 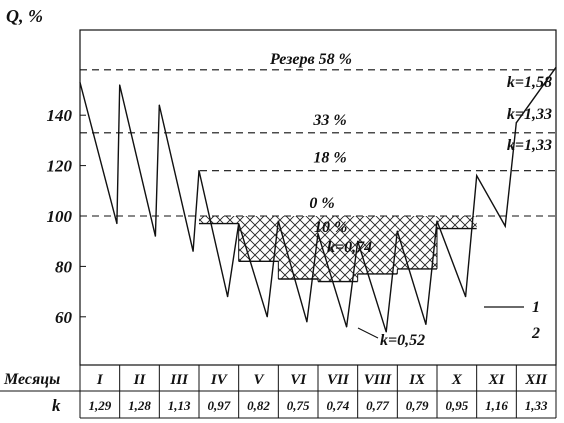 What do you see at coordinates (179, 380) in the screenshot?
I see `table-month-cell: III` at bounding box center [179, 380].